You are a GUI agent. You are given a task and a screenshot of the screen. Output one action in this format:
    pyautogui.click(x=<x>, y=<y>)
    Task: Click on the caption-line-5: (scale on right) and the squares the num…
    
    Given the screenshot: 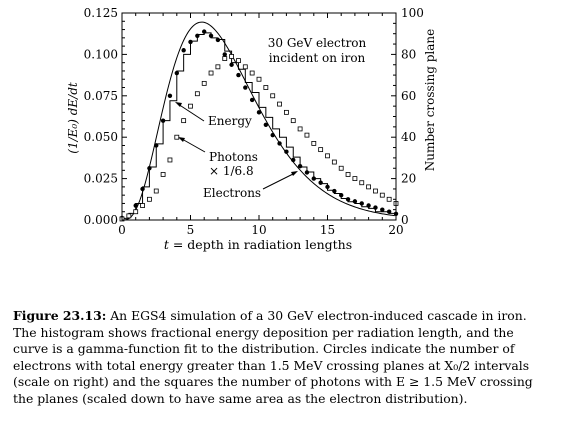 What is the action you would take?
    pyautogui.click(x=273, y=381)
    